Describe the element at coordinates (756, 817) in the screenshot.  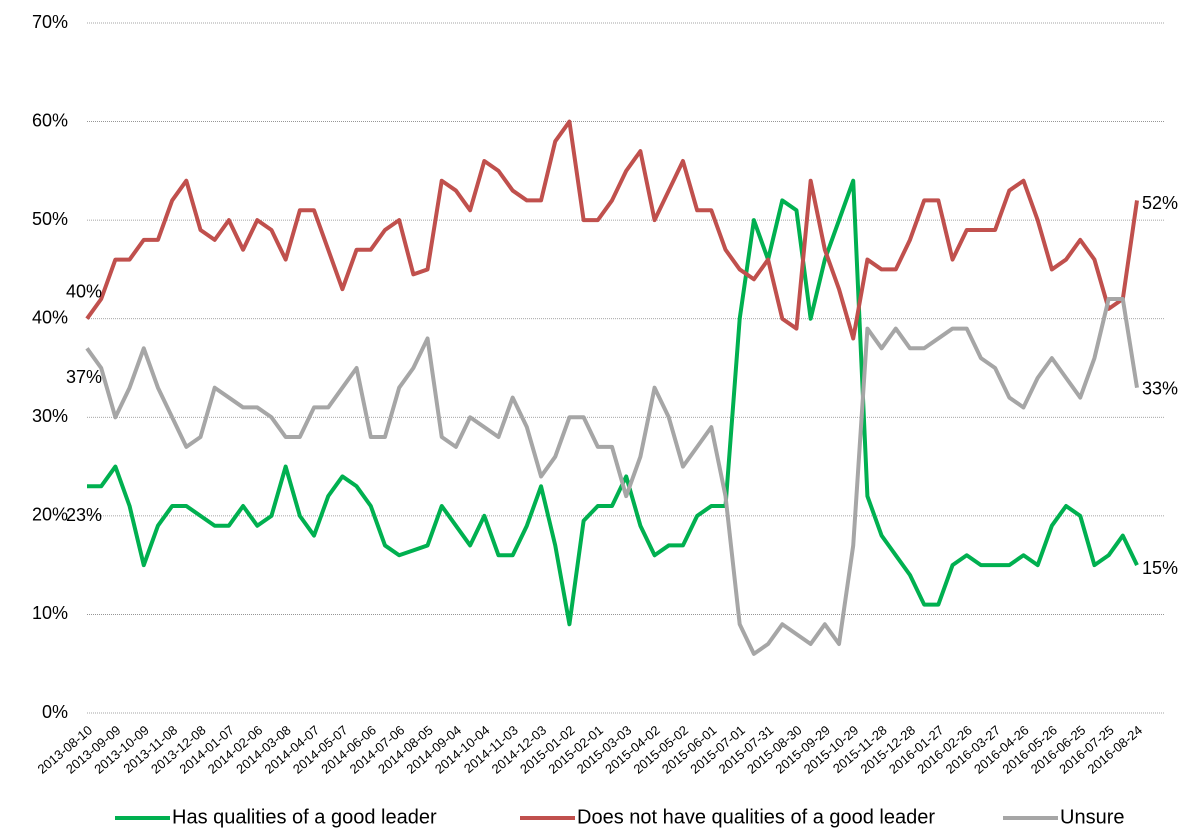
I see `legend-label: Does not have qualities of a good leader` at that location.